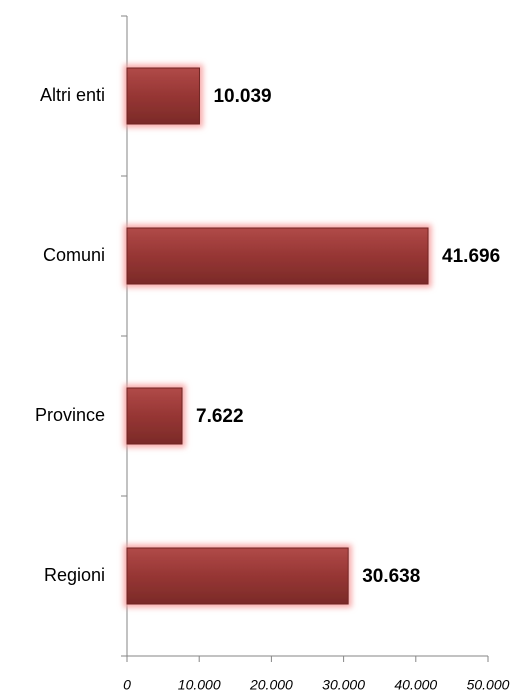  Describe the element at coordinates (70, 415) in the screenshot. I see `y-tick-label: Province` at that location.